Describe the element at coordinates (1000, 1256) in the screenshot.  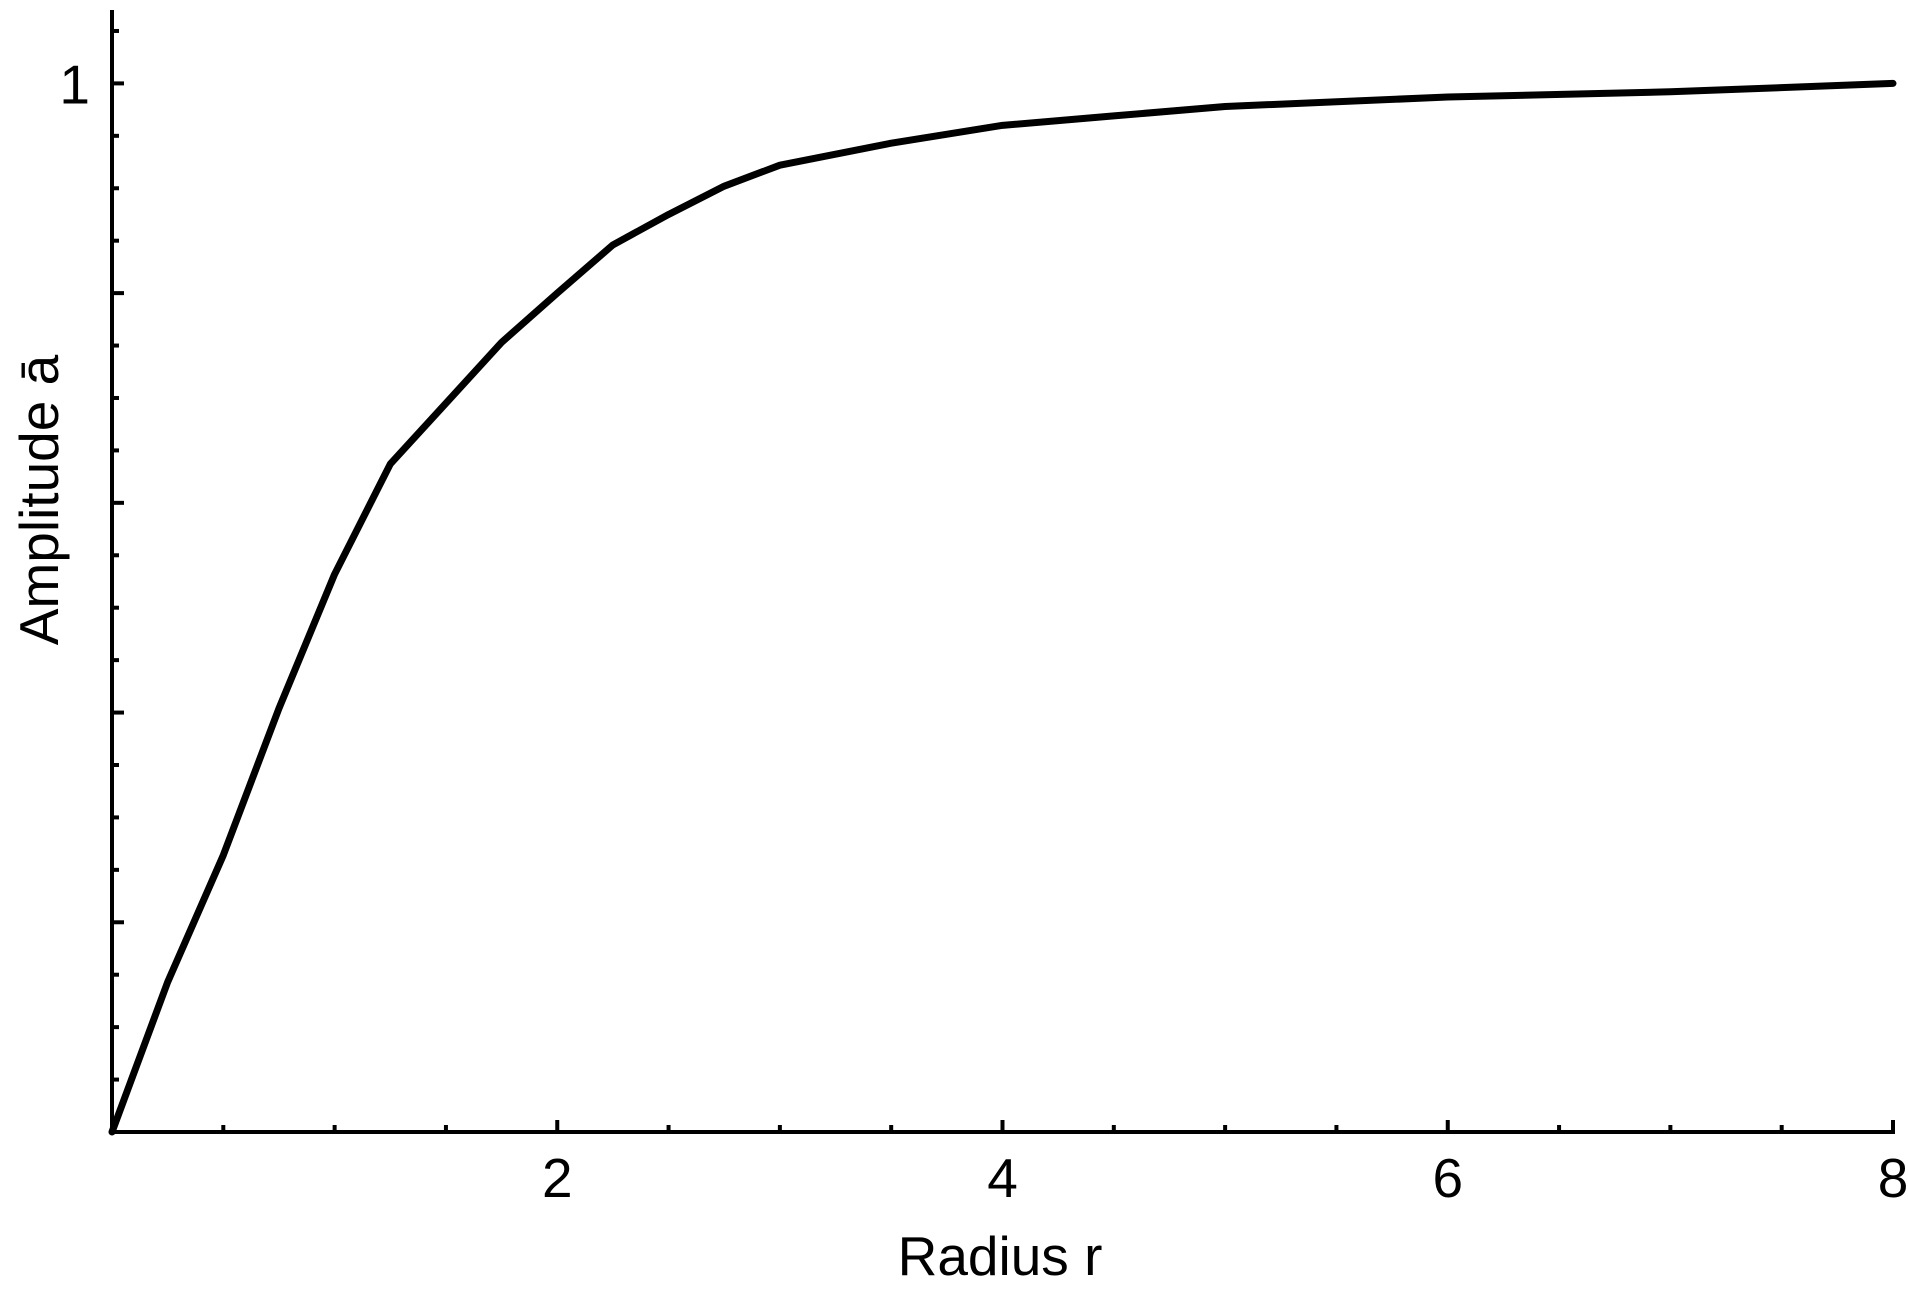
I see `x-axis-label: Radius r` at that location.